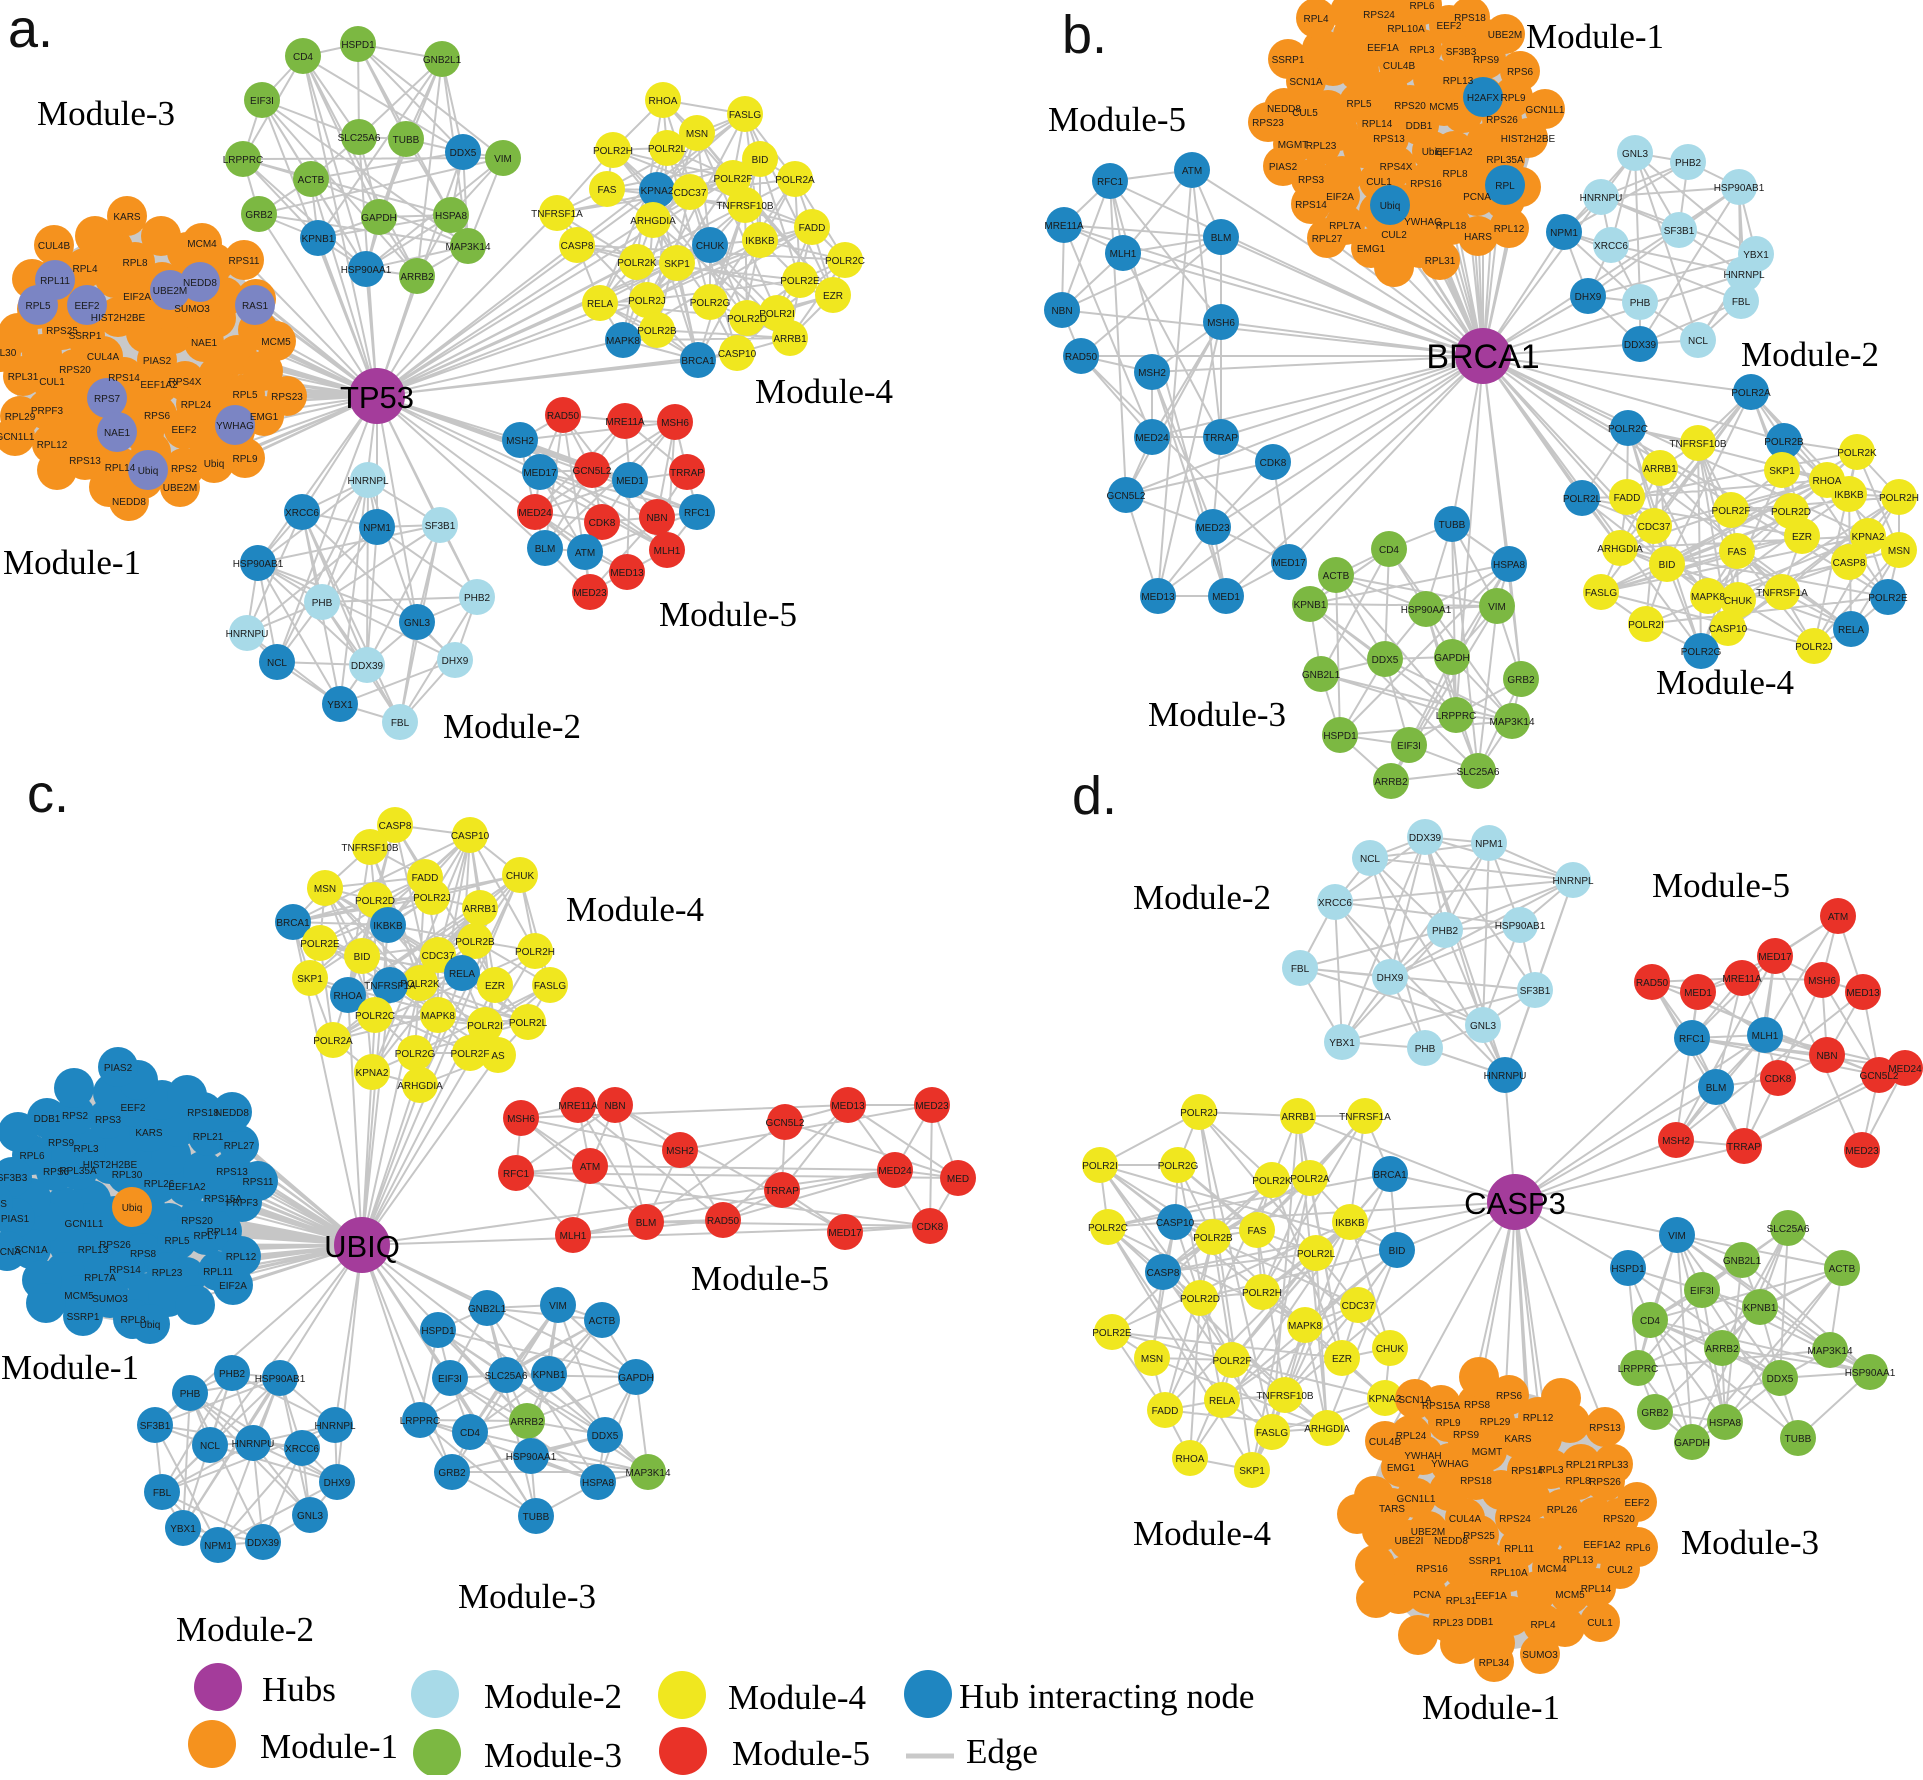 The width and height of the screenshot is (1923, 1780). I want to click on svg-text: XRCC6, so click(1611, 246).